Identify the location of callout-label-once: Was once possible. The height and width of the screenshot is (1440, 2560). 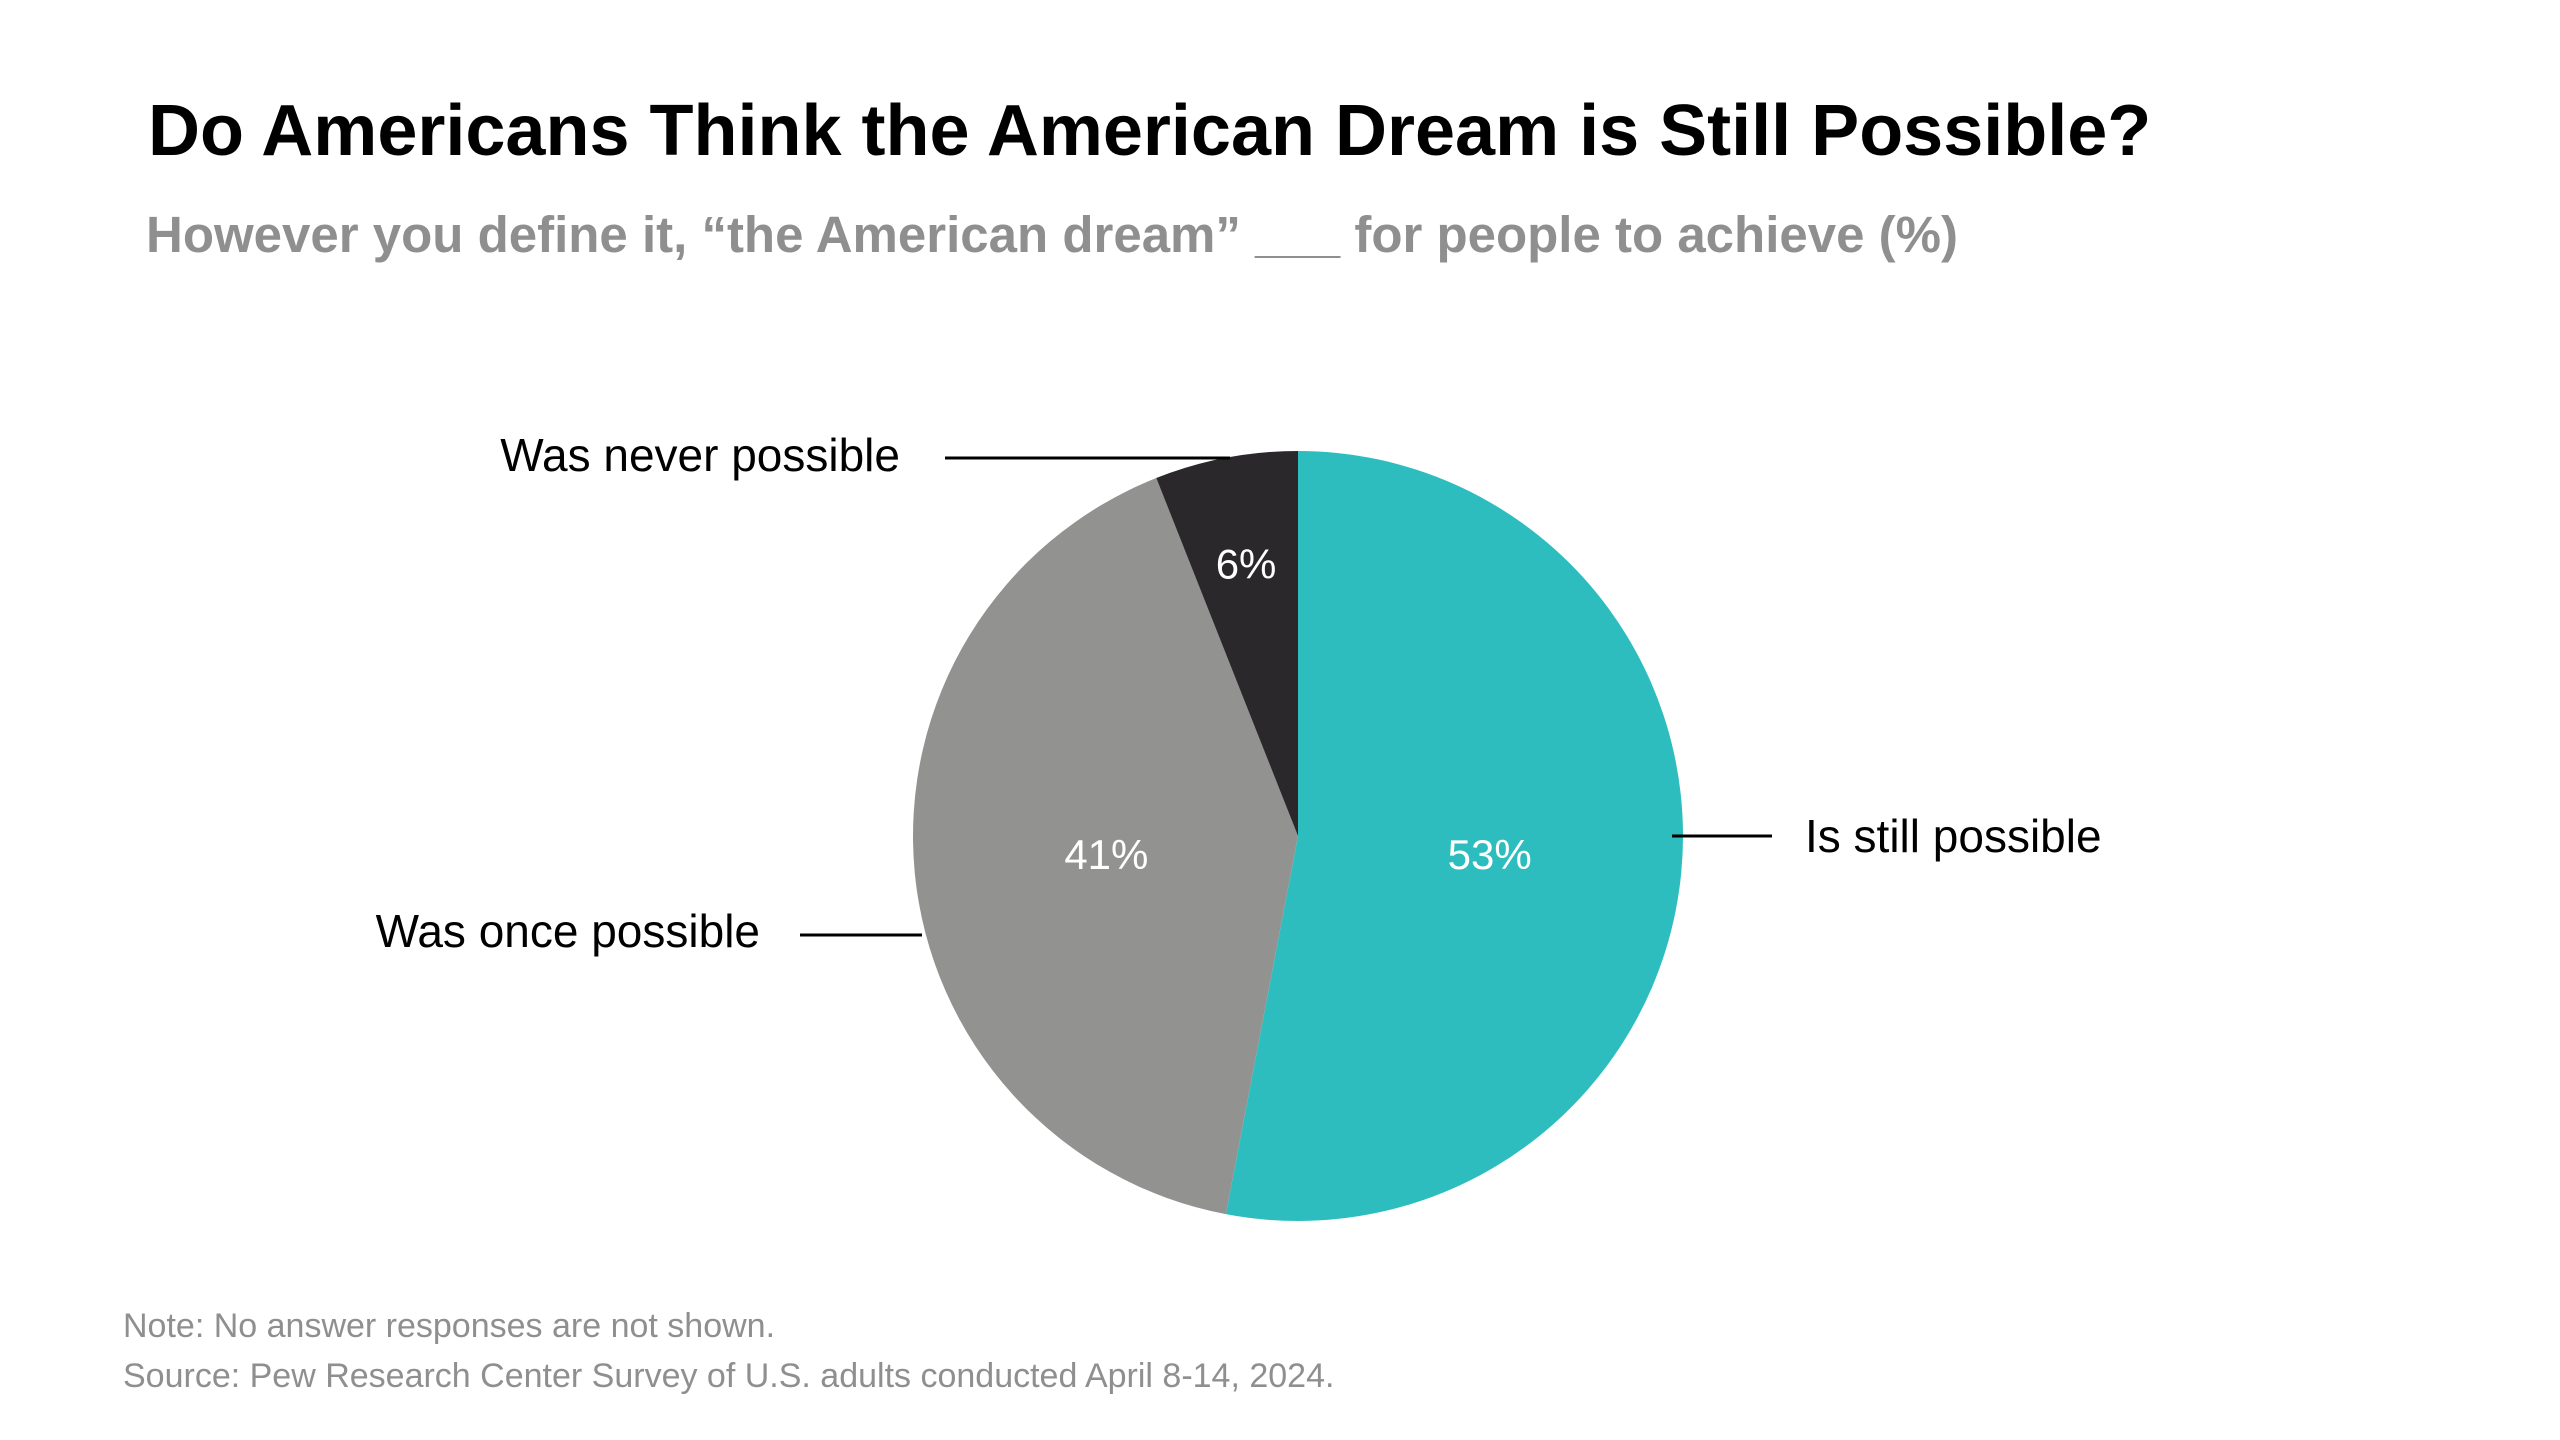
(568, 931).